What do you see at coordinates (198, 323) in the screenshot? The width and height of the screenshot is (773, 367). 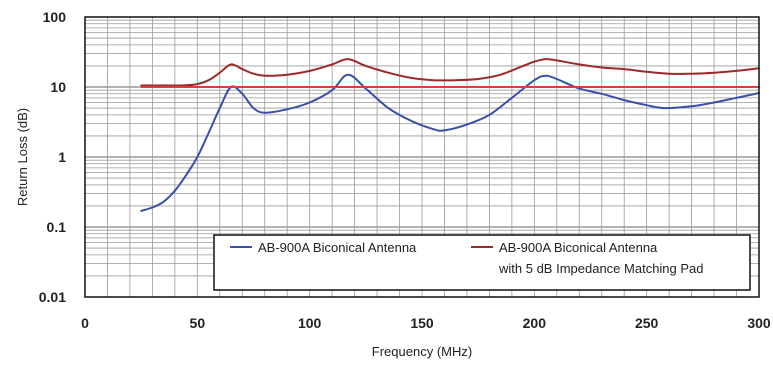 I see `x-tick-label: 50` at bounding box center [198, 323].